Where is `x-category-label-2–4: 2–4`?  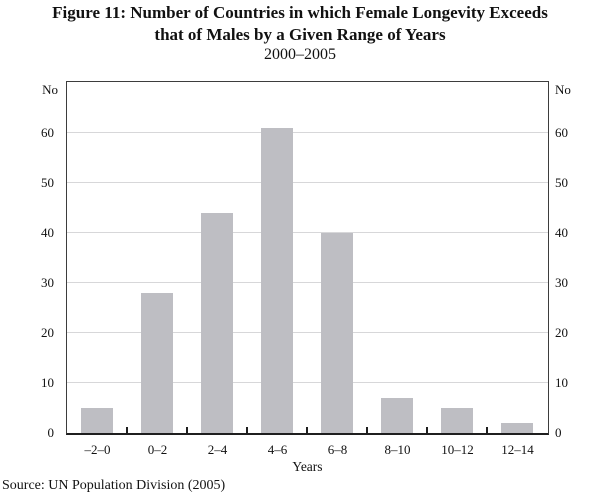 x-category-label-2–4: 2–4 is located at coordinates (217, 449).